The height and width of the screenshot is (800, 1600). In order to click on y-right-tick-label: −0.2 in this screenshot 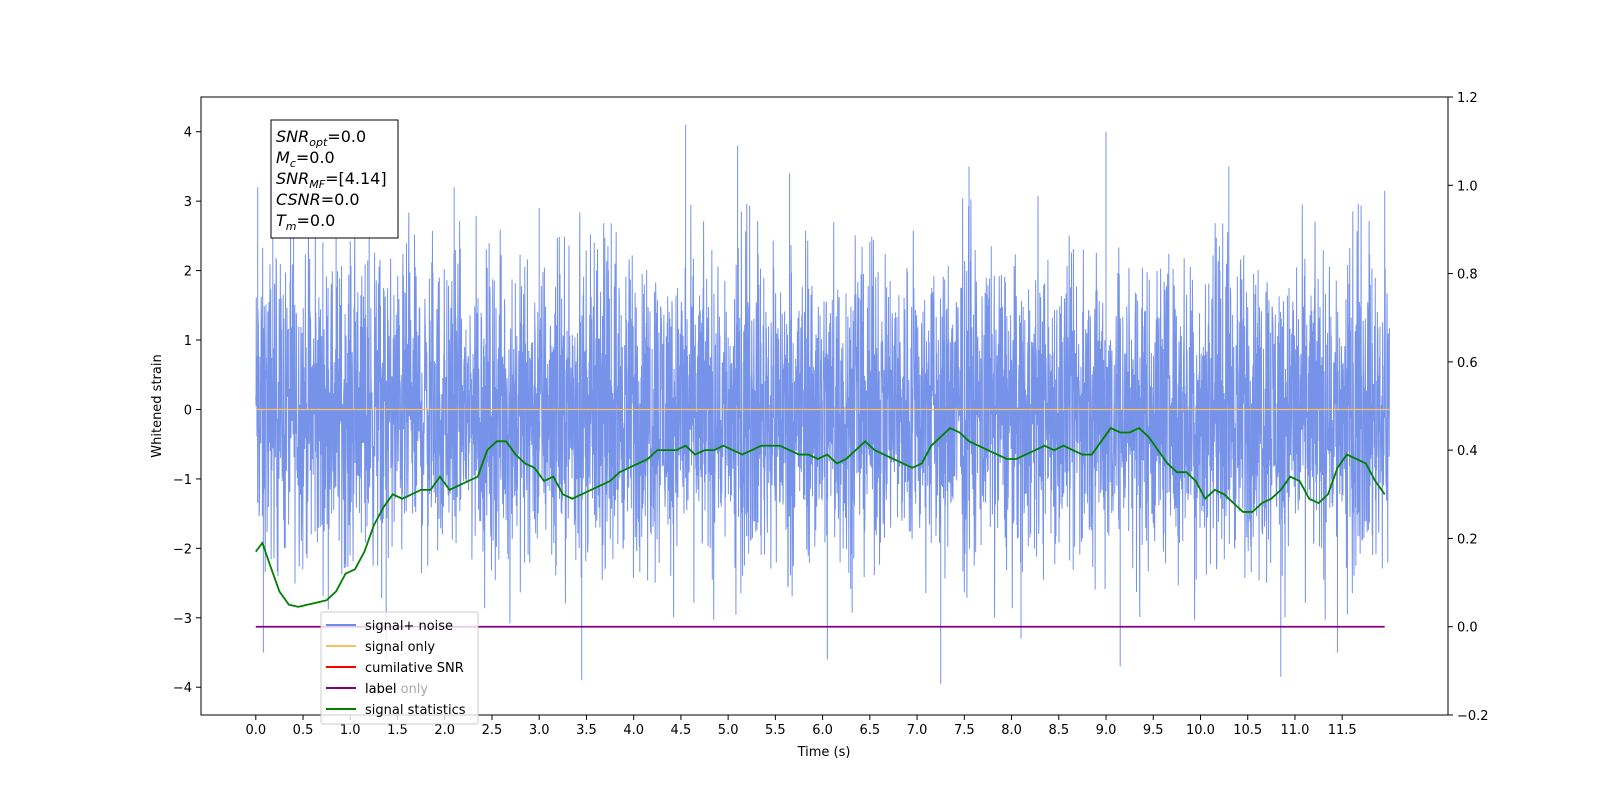, I will do `click(1473, 716)`.